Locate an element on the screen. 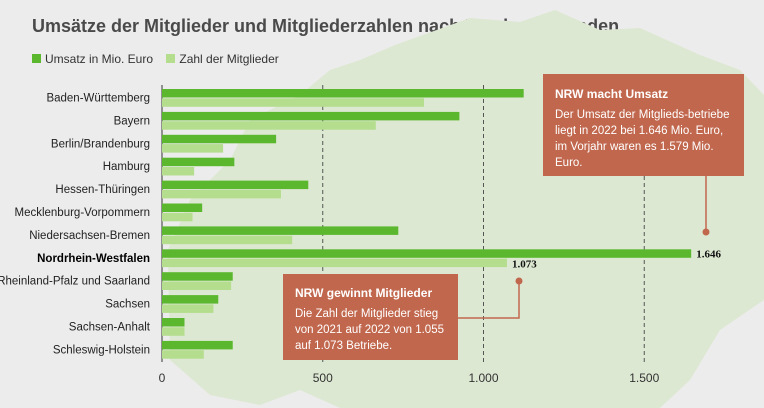  category-label: Niedersachsen-Bremen is located at coordinates (89, 236).